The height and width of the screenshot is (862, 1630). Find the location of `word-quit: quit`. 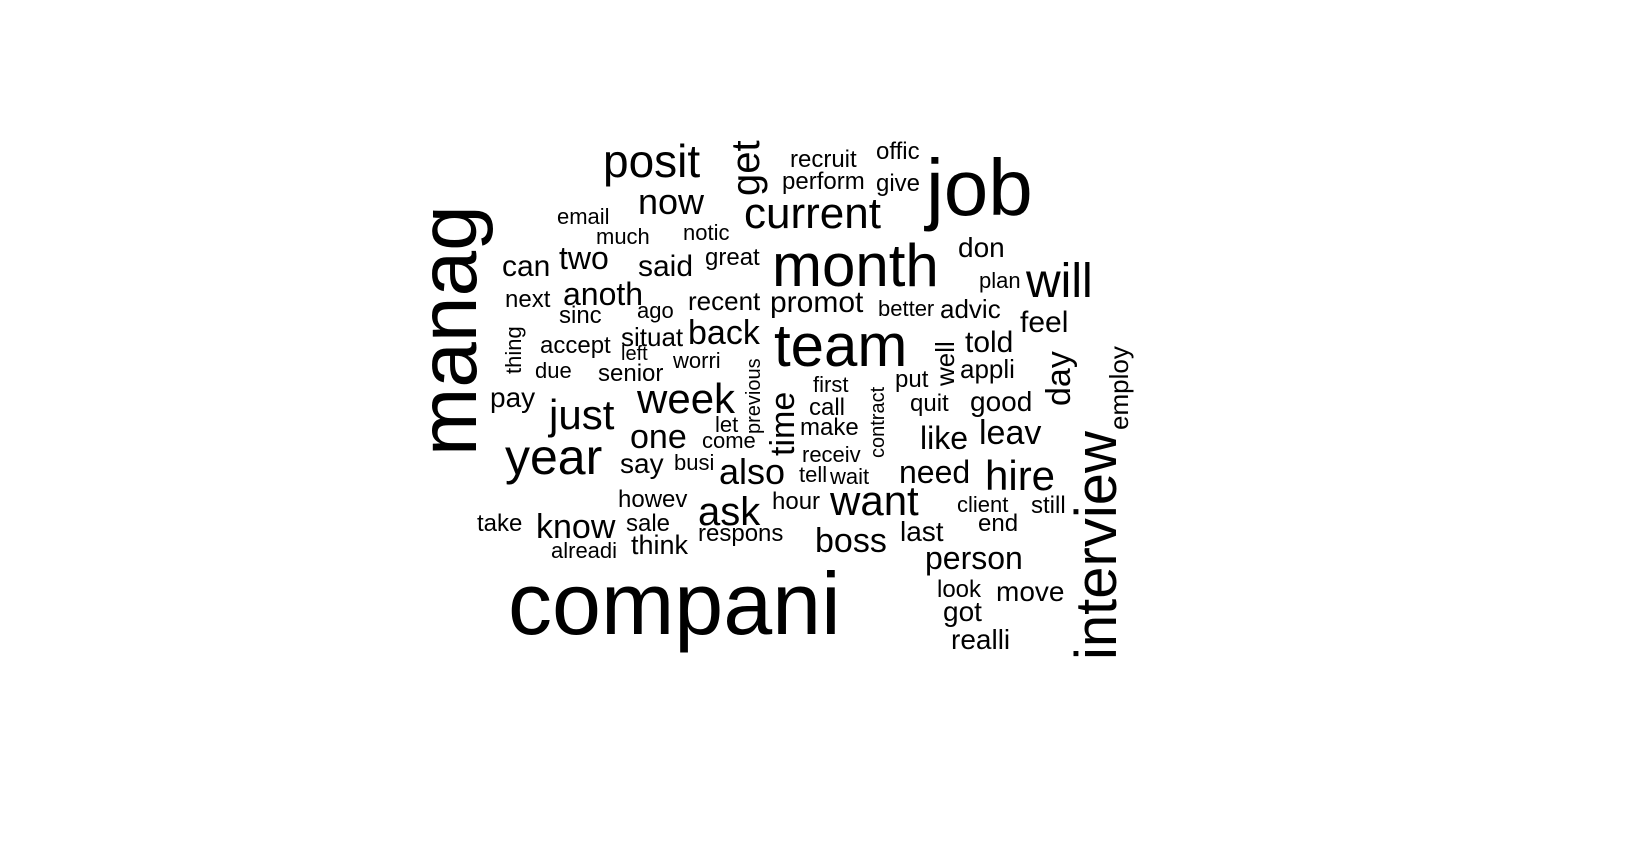

word-quit: quit is located at coordinates (929, 403).